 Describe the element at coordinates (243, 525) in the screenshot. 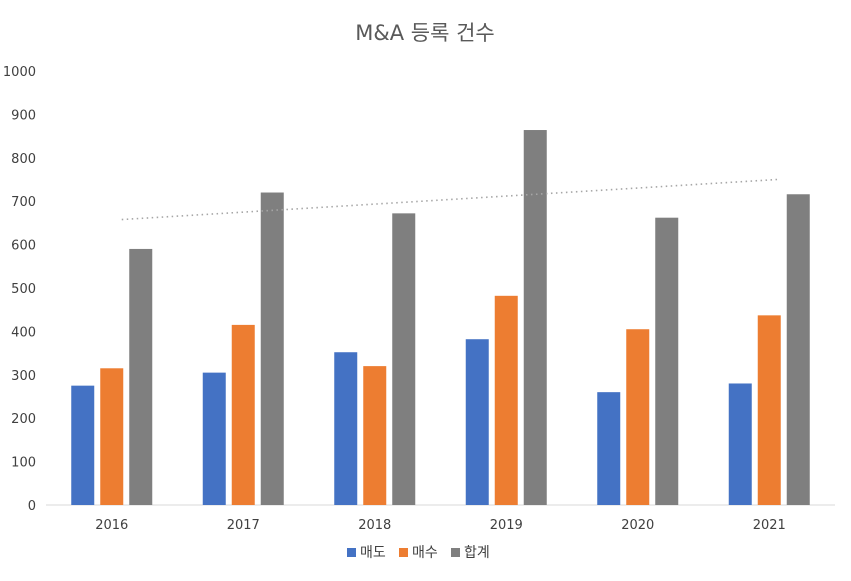

I see `x-tick-label: 2017` at that location.